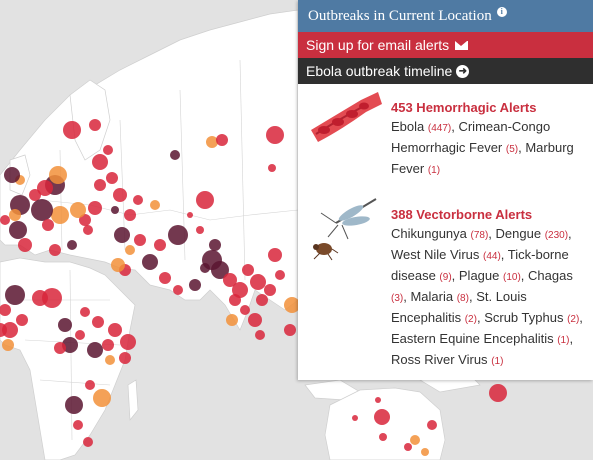  I want to click on ebola-timeline-button: Ebola outbreak timeline ➜, so click(445, 71).